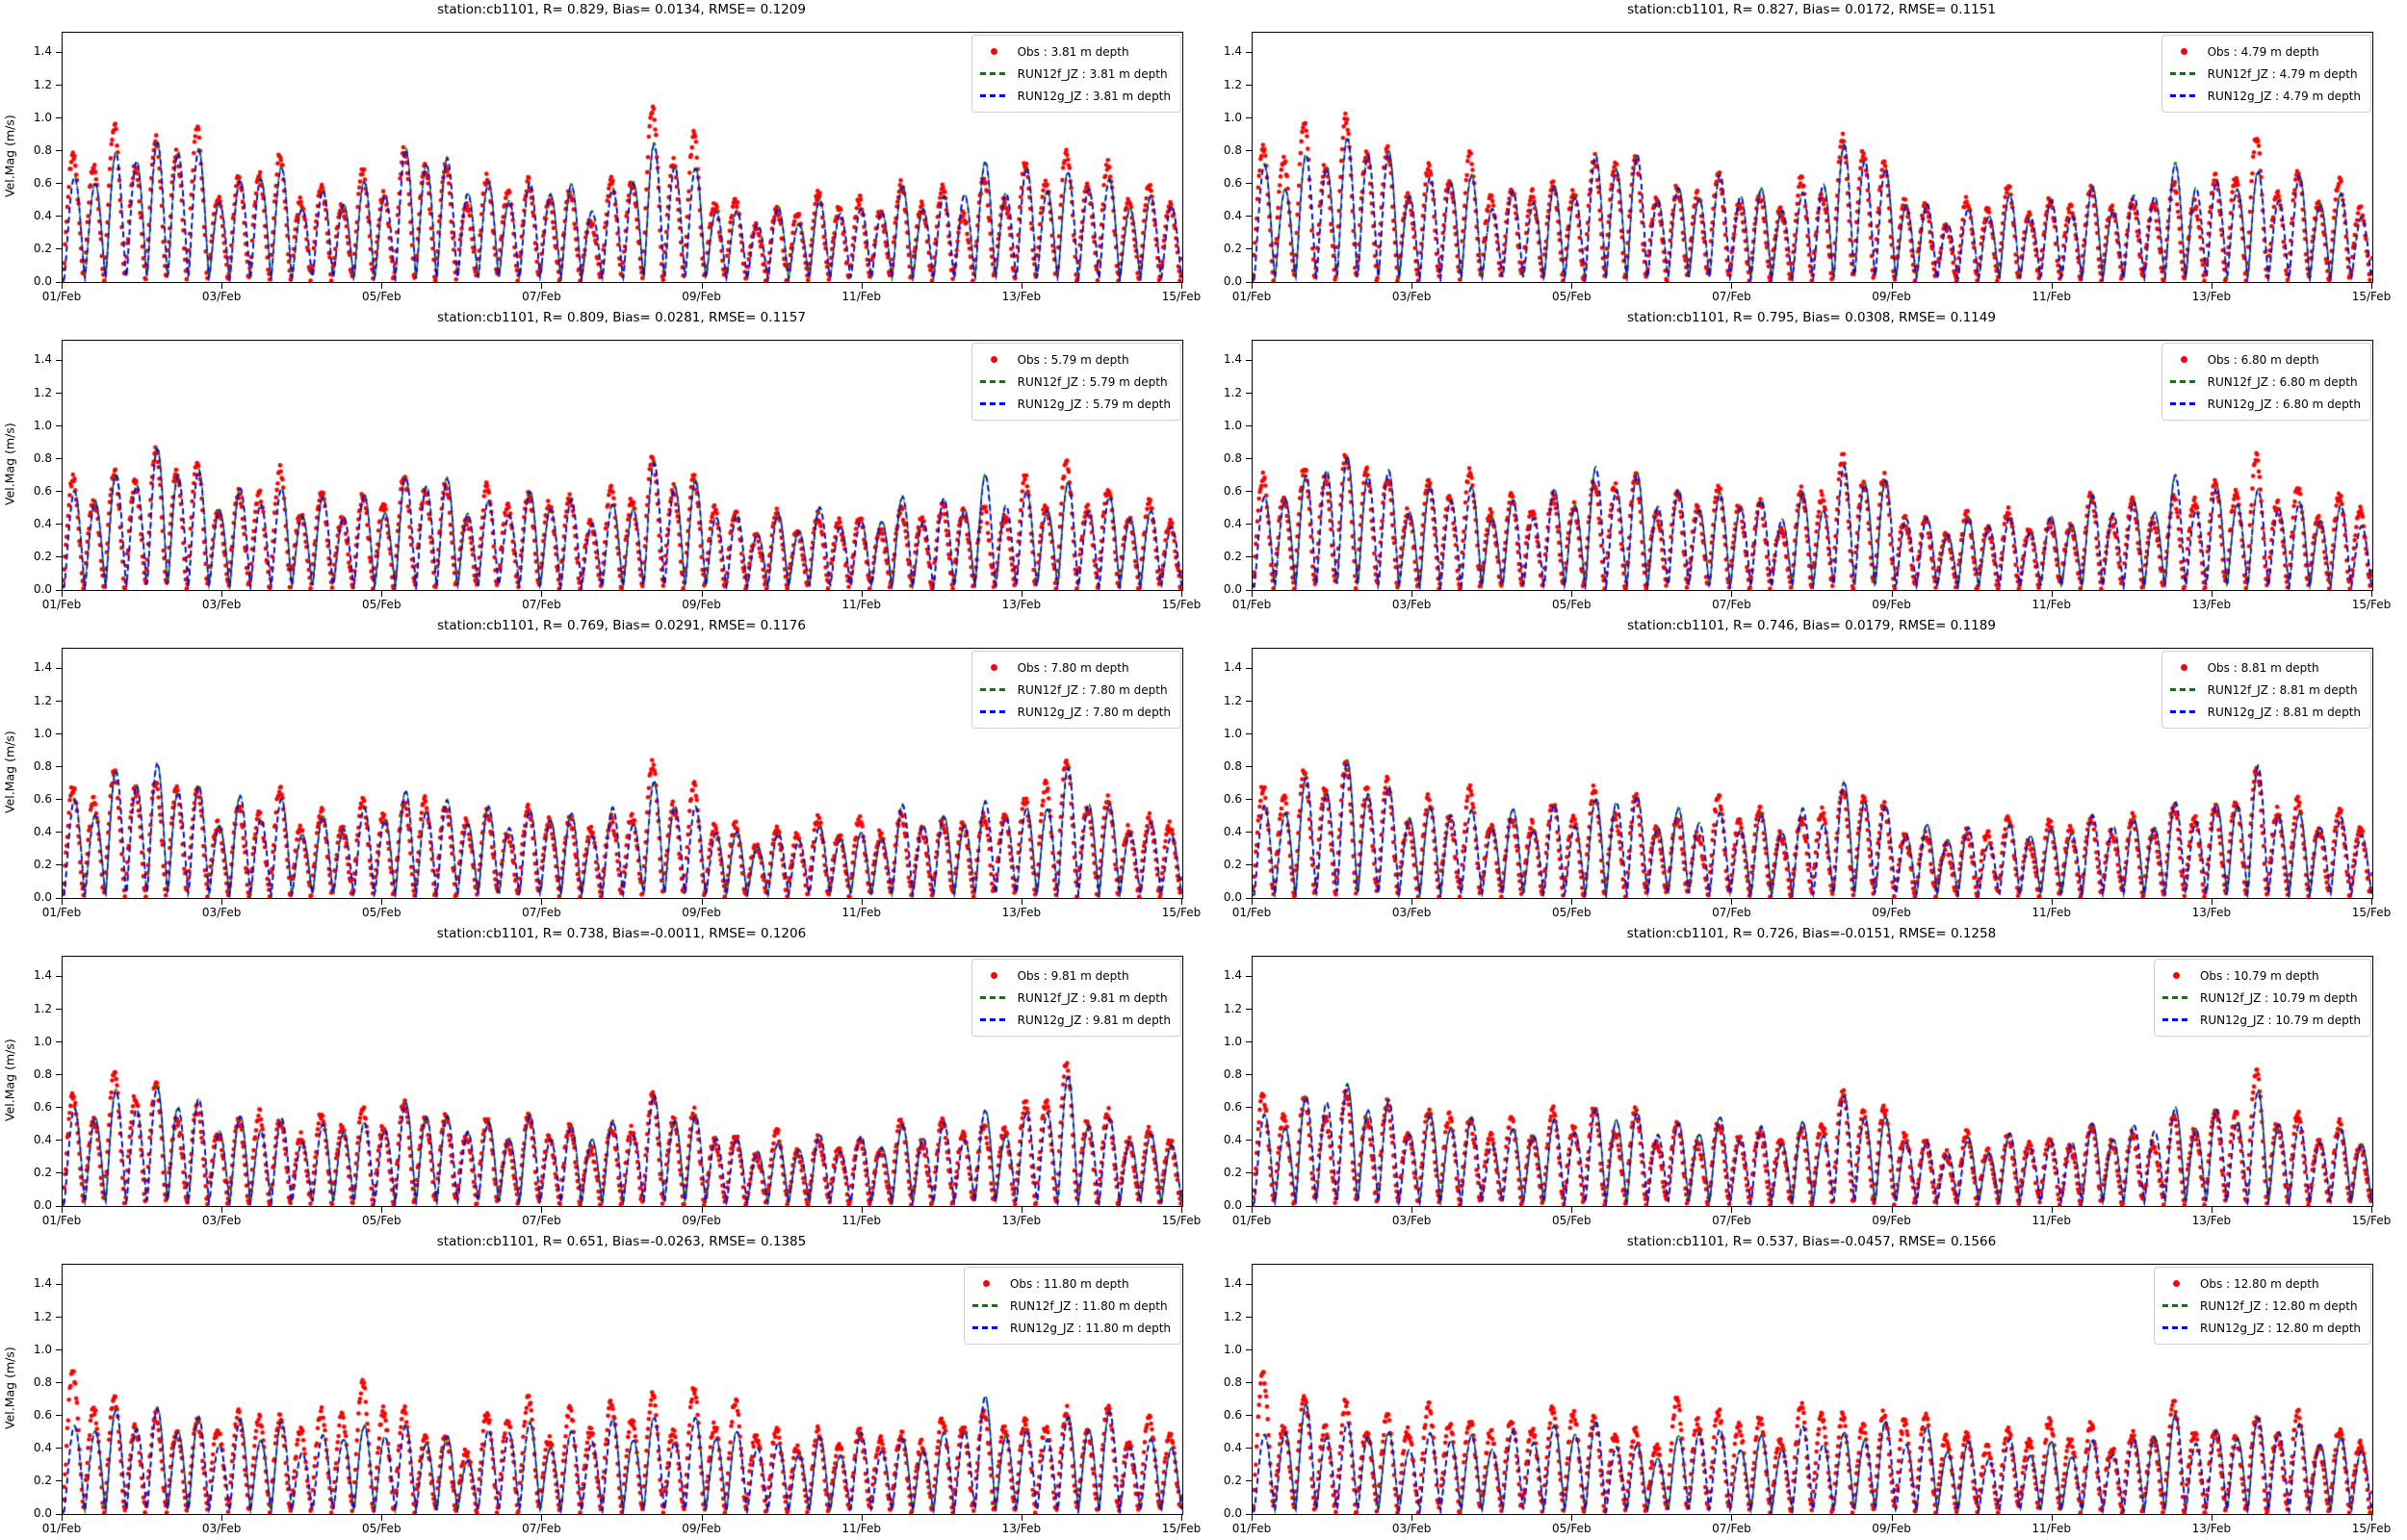 This screenshot has width=2407, height=1540. What do you see at coordinates (1075, 998) in the screenshot?
I see `legend-entry: RUN12f_JZ : 9.81 m depth` at bounding box center [1075, 998].